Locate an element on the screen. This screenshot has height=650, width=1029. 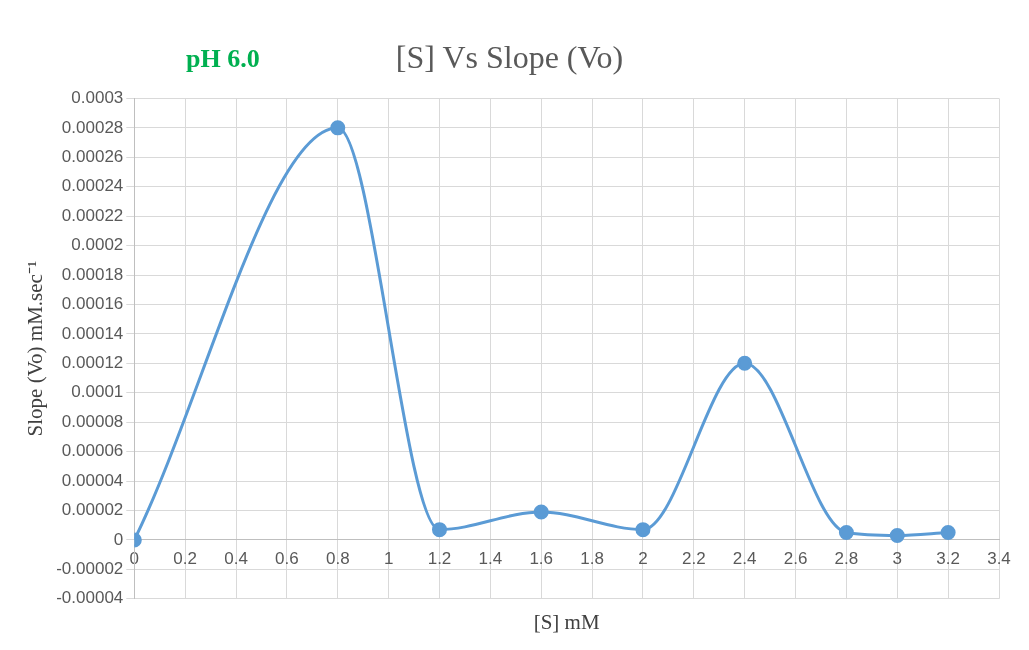
x-tick-label: 3.4 is located at coordinates (999, 558).